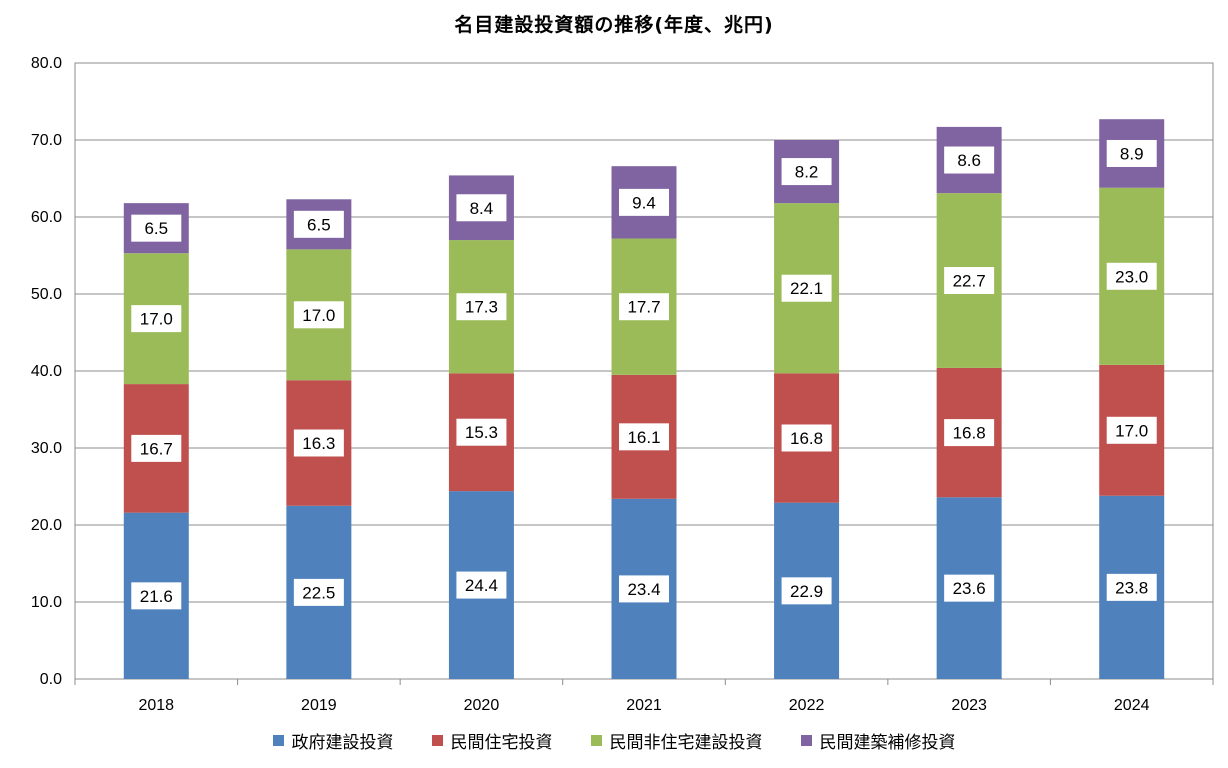  I want to click on data-label: 24.4, so click(481, 585).